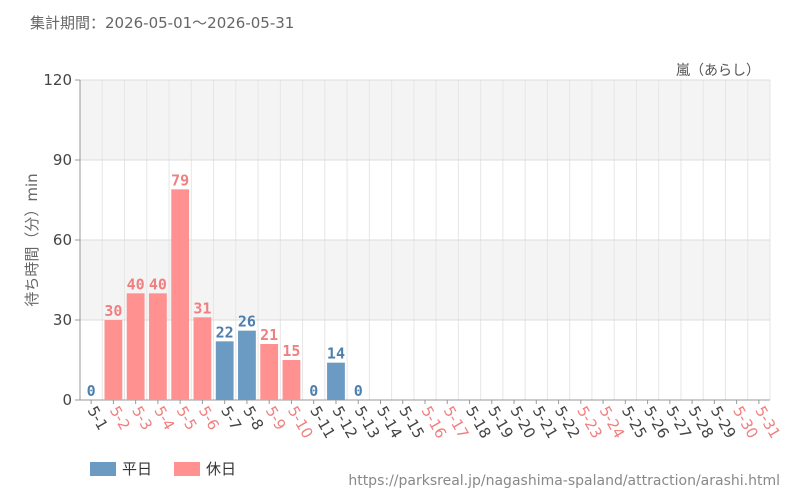 This screenshot has width=800, height=500. I want to click on y-tick-label: 0, so click(67, 400).